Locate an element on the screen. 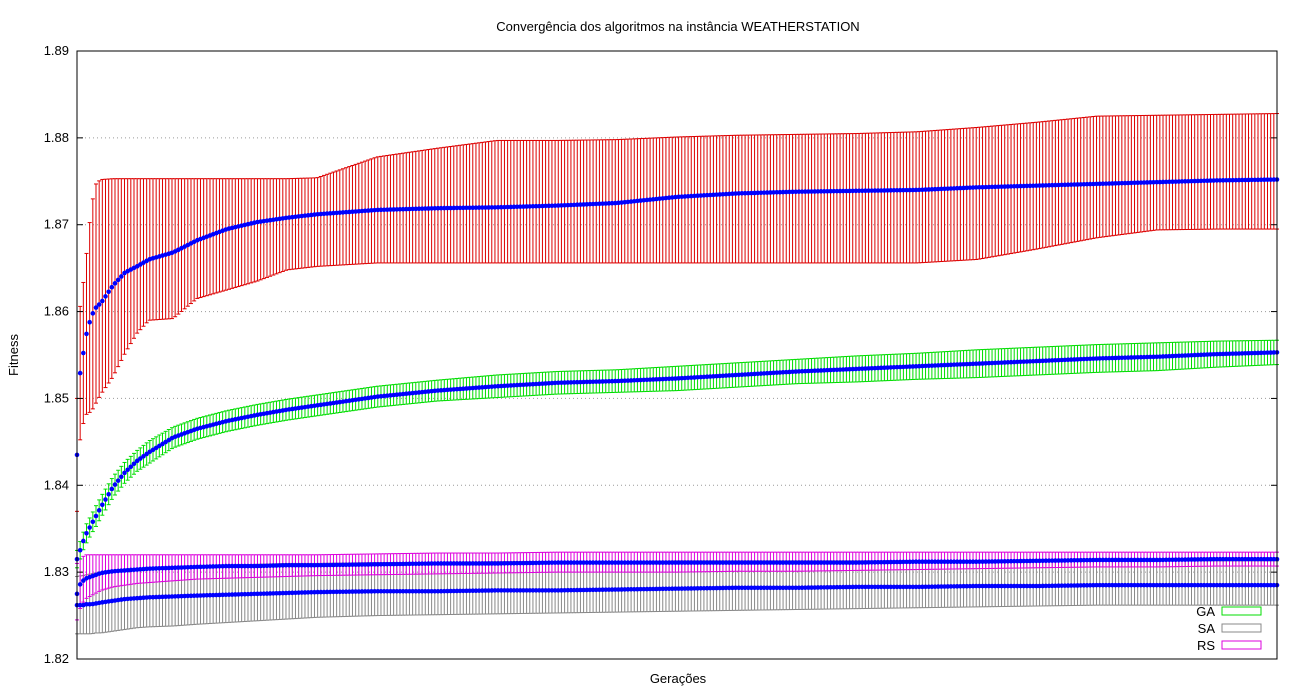  mean-points-series-sa is located at coordinates (677, 595).